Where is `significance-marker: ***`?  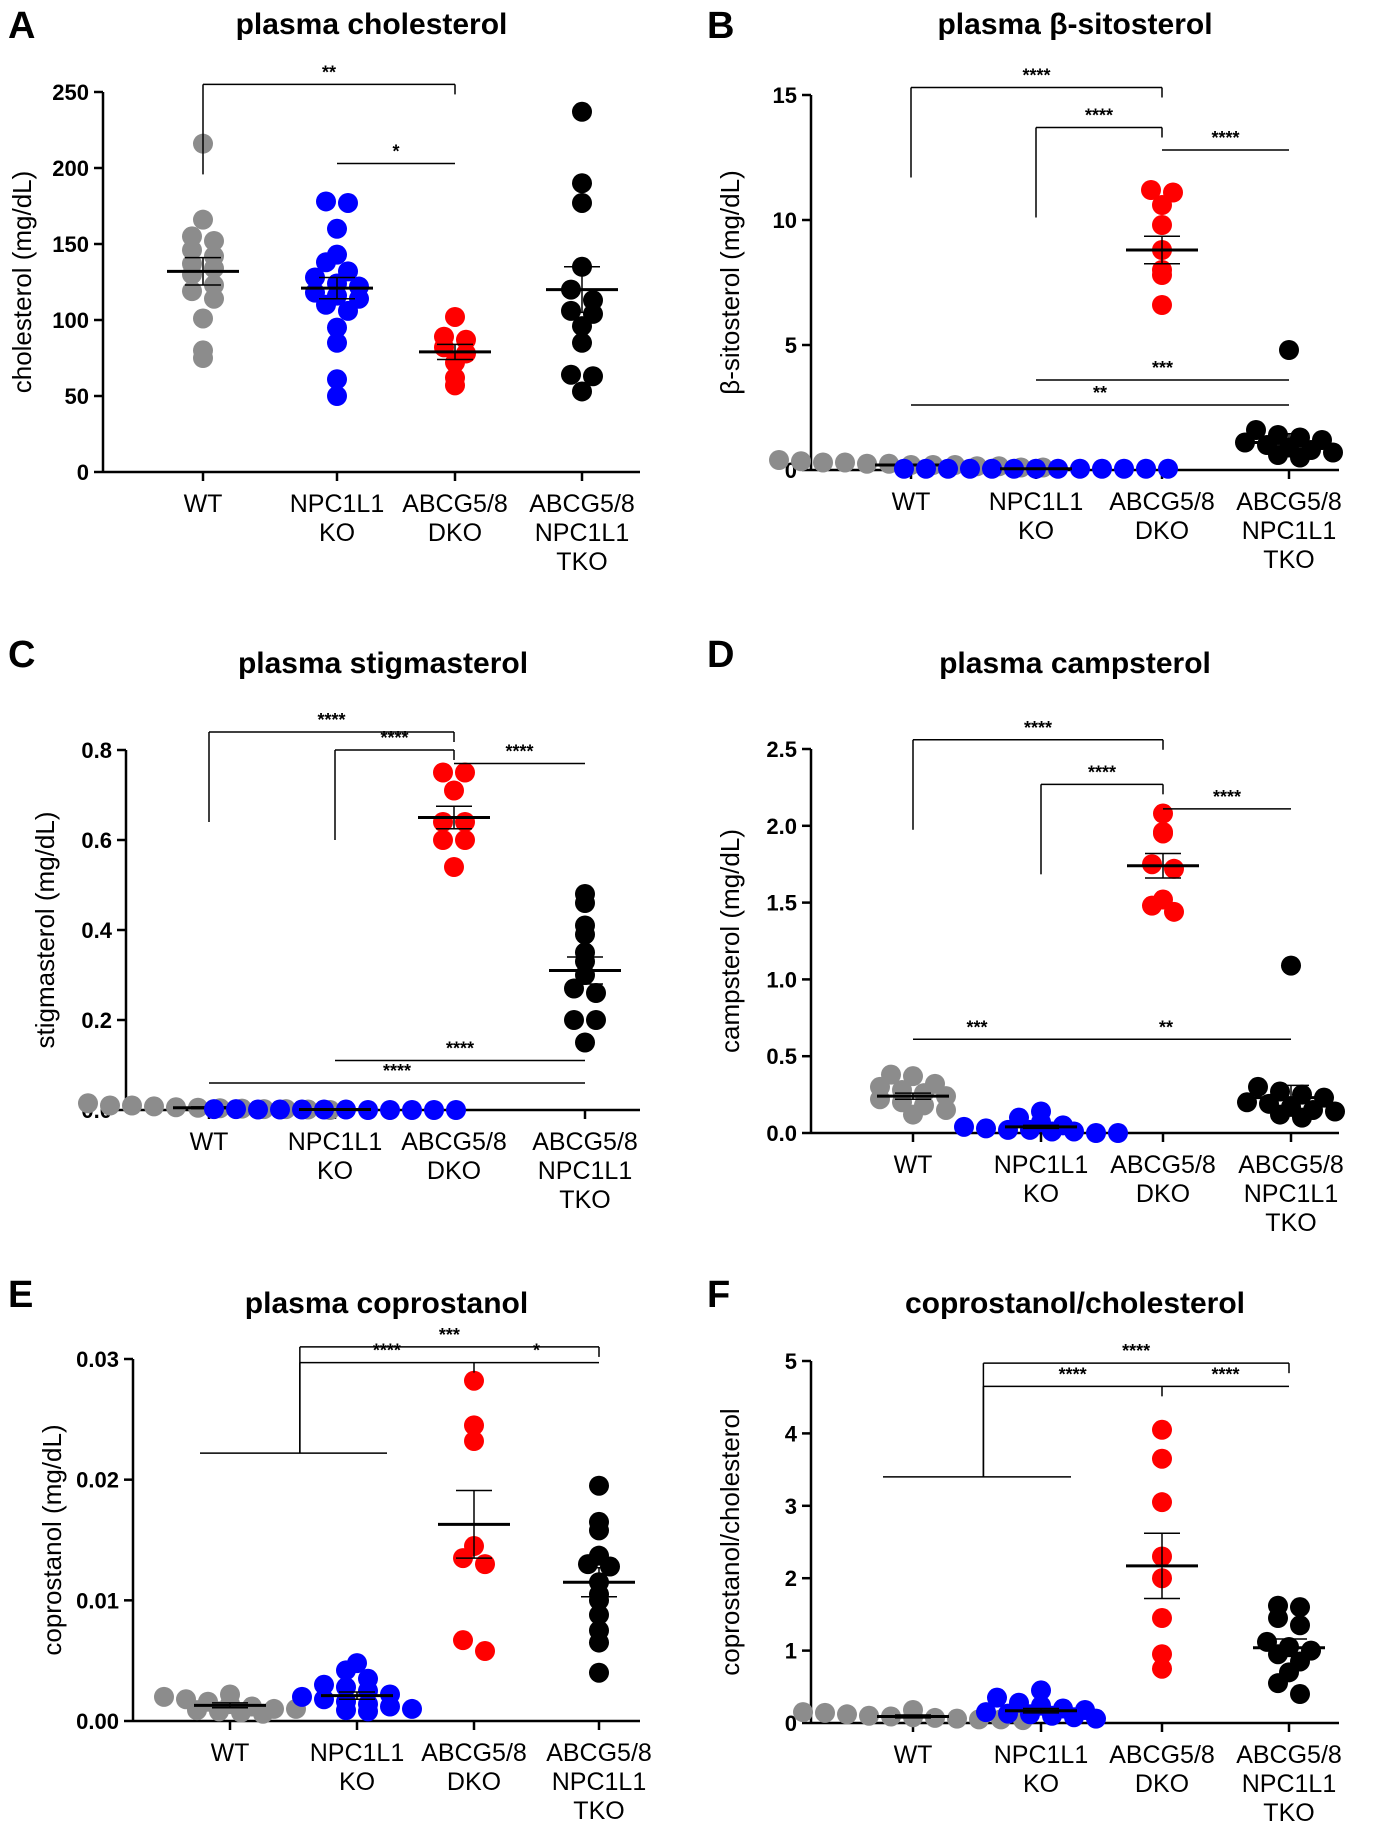 significance-marker: *** is located at coordinates (449, 1389).